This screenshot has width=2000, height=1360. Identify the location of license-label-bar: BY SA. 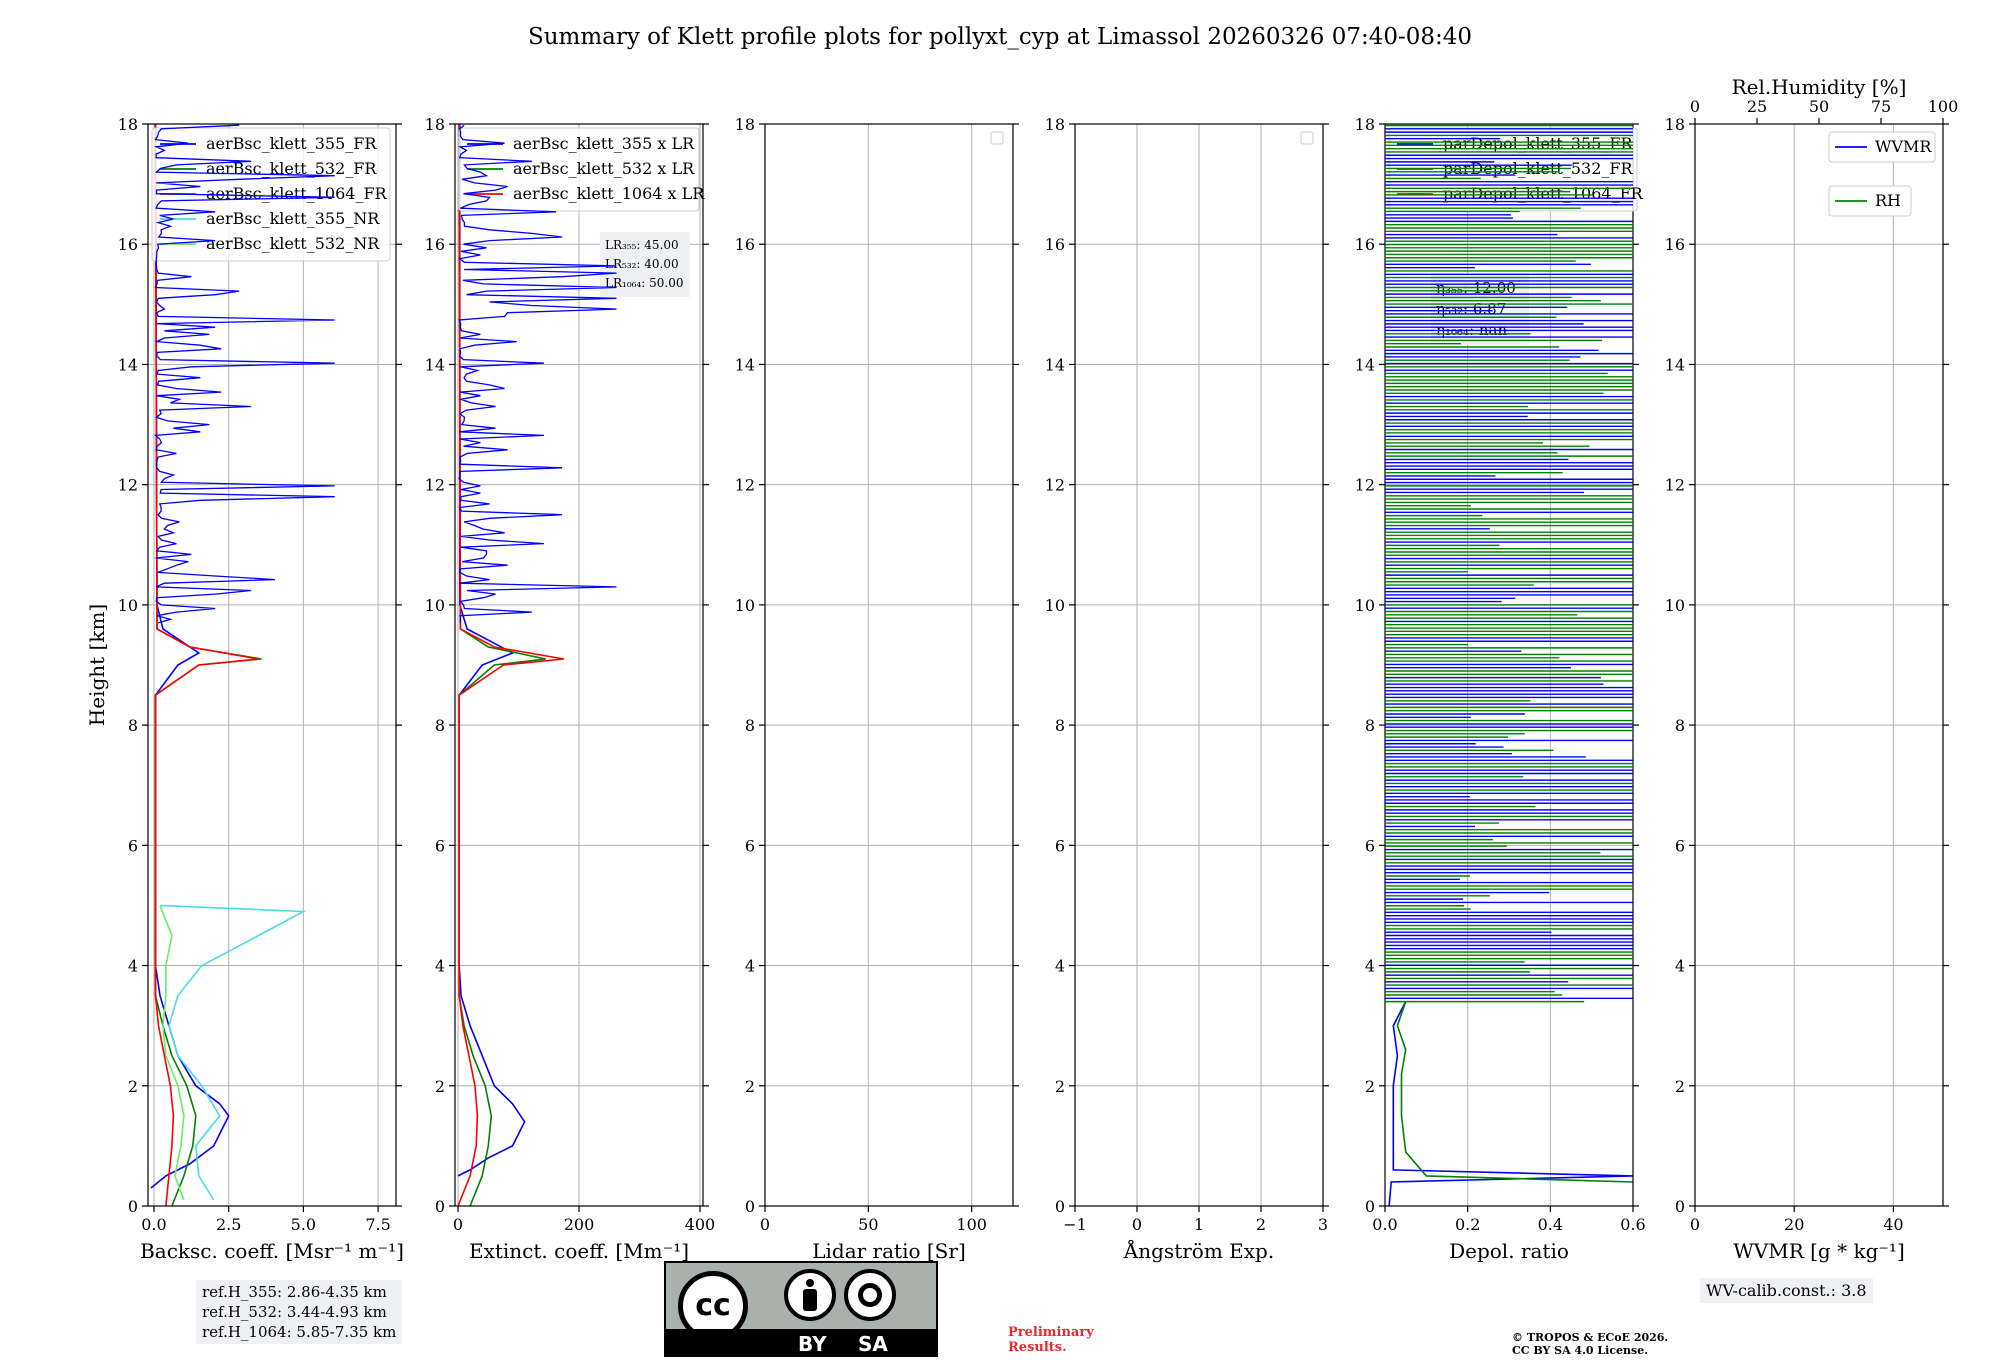
(846, 1342).